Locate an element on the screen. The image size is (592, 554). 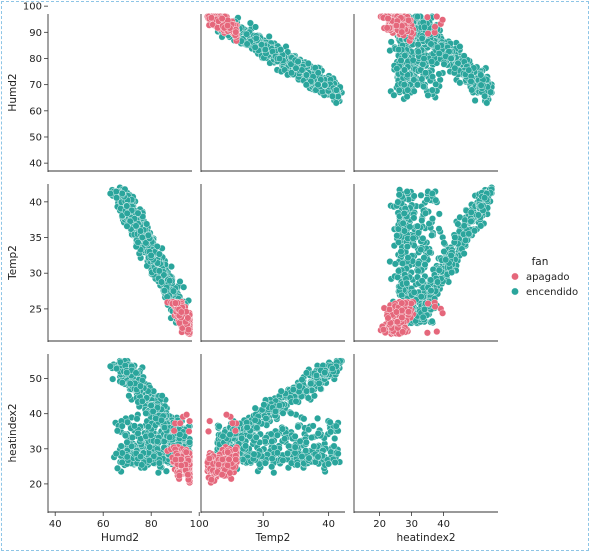
series-apagado is located at coordinates (412, 318).